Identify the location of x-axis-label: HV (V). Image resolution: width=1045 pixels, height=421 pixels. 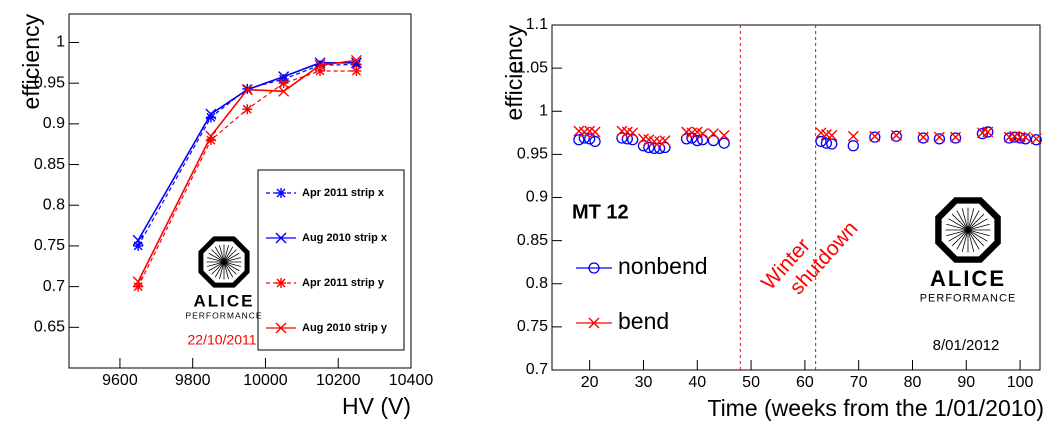
(376, 406).